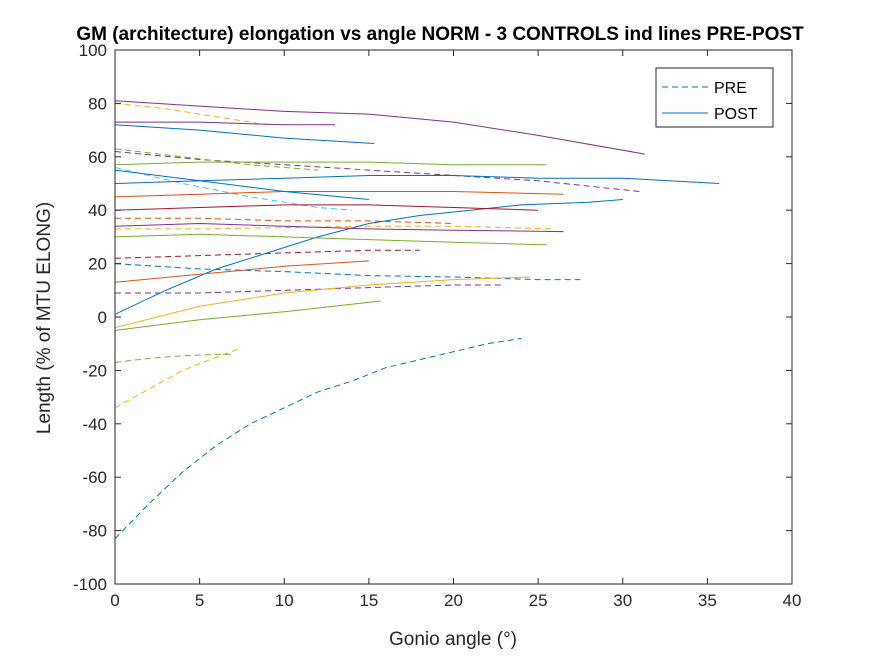 This screenshot has width=875, height=656. I want to click on x-tick-label: 30, so click(622, 600).